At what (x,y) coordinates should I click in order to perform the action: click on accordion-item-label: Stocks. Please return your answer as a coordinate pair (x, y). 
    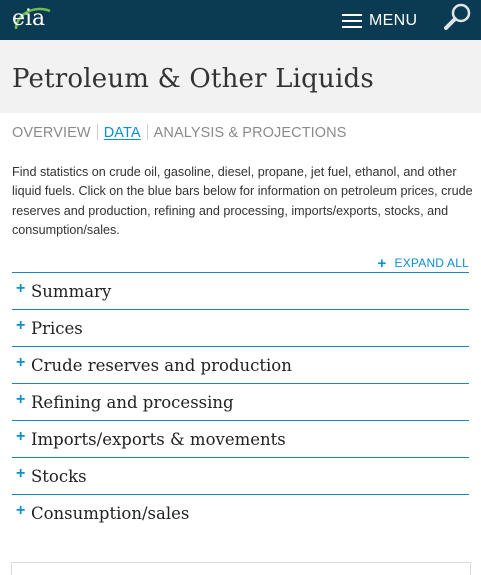
    Looking at the image, I should click on (59, 476).